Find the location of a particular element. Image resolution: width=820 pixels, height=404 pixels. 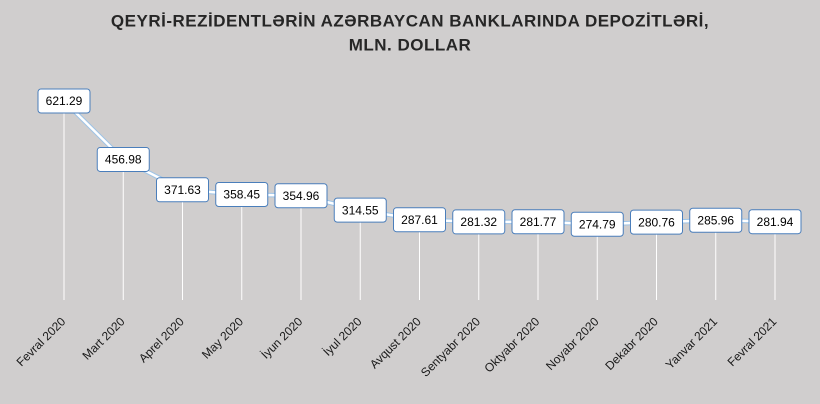

value-label: 281.32 is located at coordinates (478, 222).